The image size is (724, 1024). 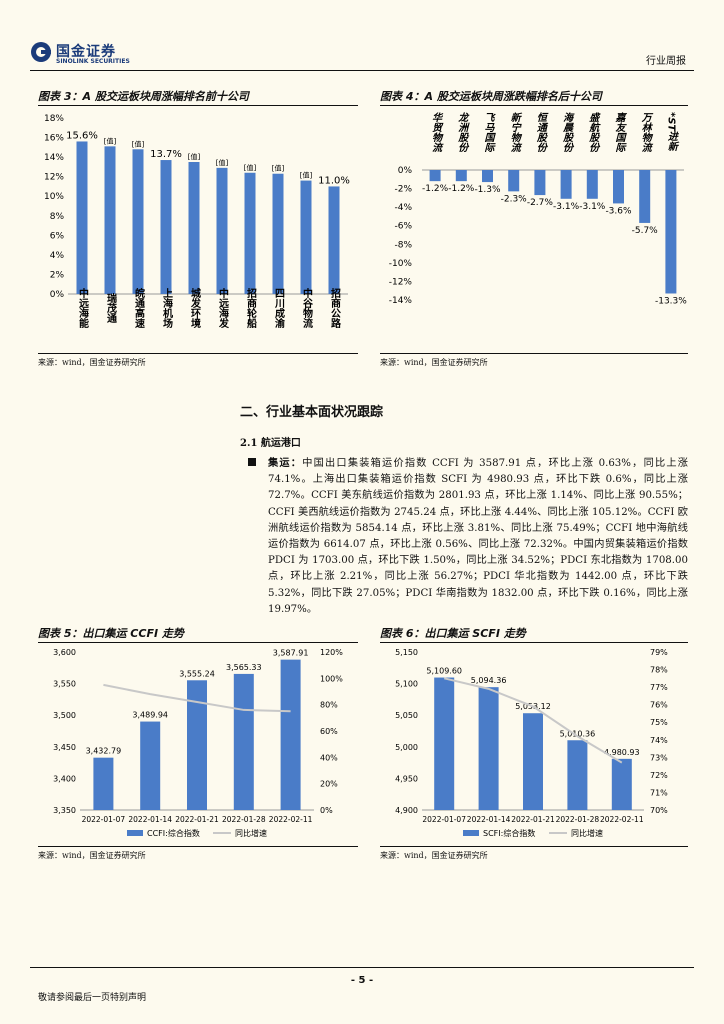 I want to click on fig6-source: 来源：wind，国金证券研究所, so click(x=434, y=855).